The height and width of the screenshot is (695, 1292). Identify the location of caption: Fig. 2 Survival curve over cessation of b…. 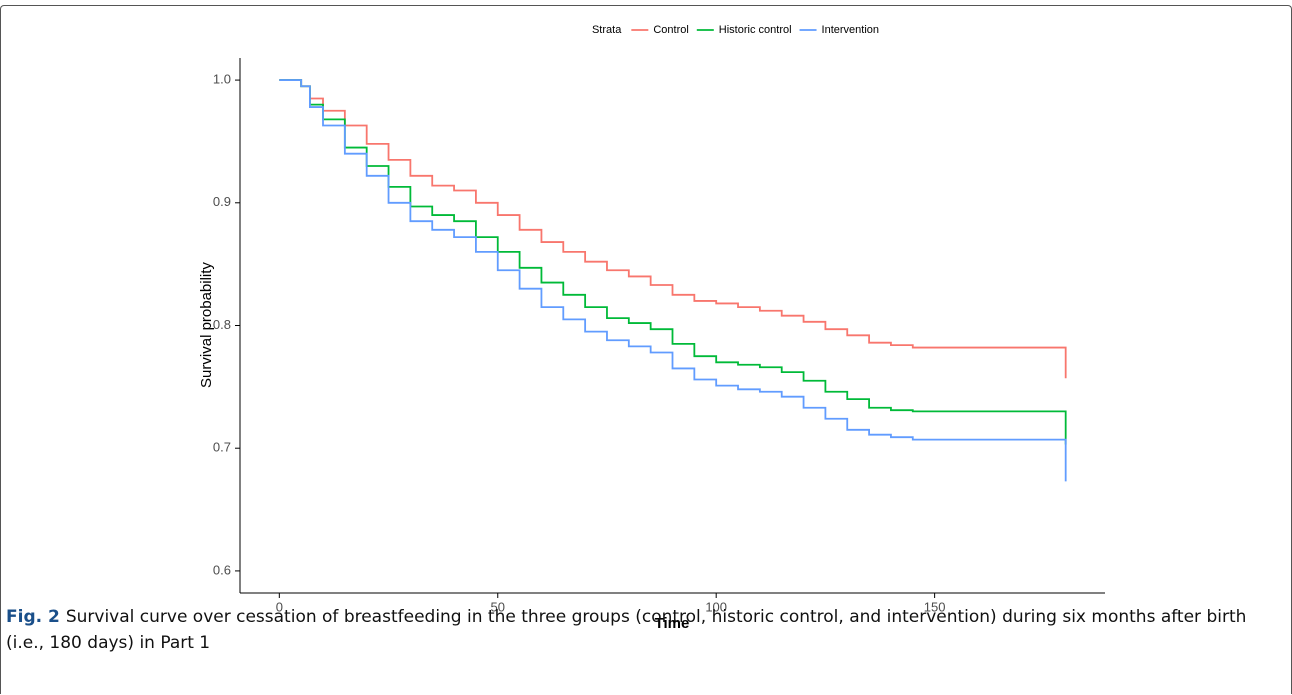
(641, 630).